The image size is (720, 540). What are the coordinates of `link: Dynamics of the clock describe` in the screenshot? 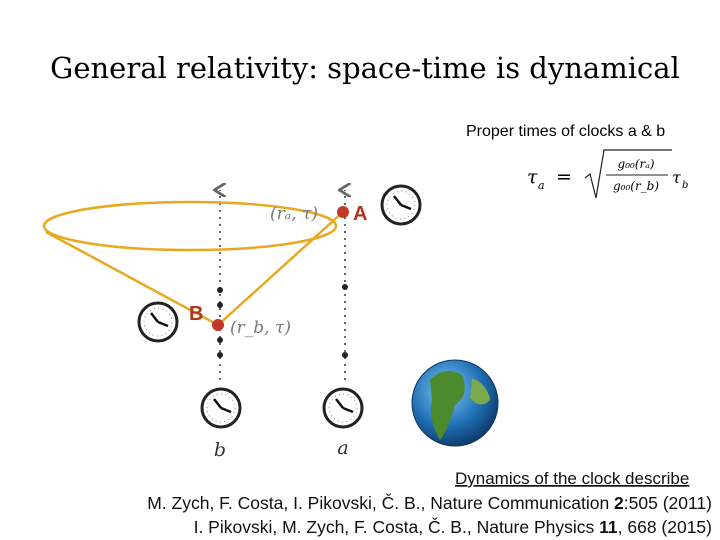 It's located at (572, 478).